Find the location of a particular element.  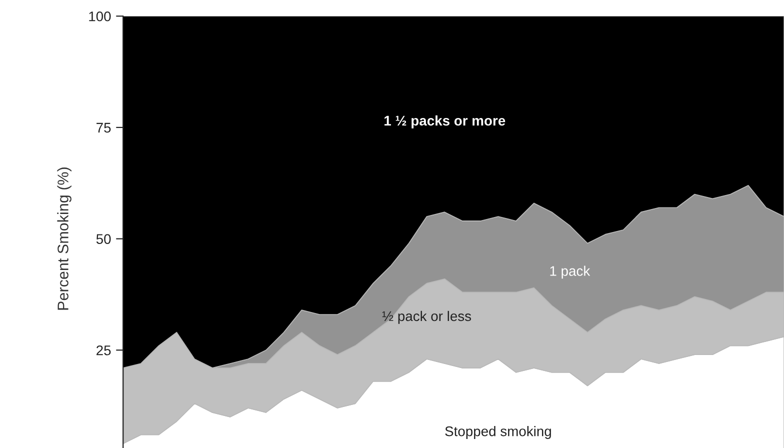

y-tick-label: 75 is located at coordinates (103, 127).